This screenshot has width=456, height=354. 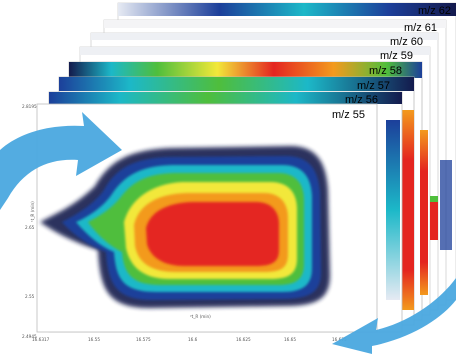 What do you see at coordinates (225, 98) in the screenshot?
I see `sheet-mz-56-strip` at bounding box center [225, 98].